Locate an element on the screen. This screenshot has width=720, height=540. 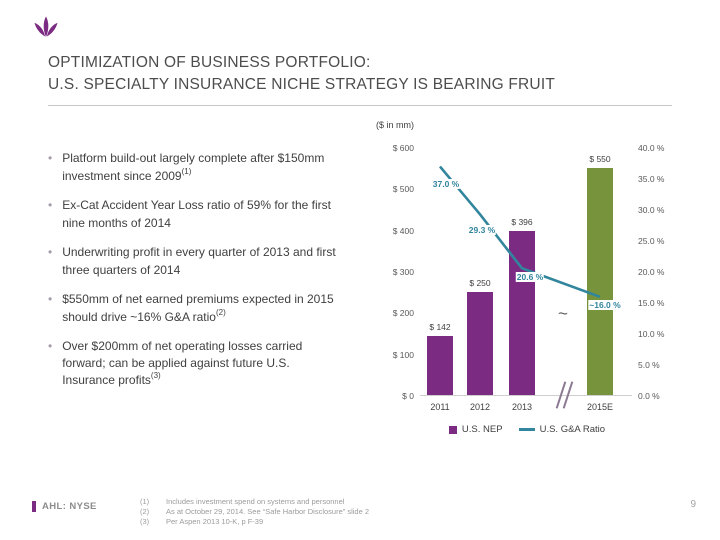
right-axis-tick: 40.0 % is located at coordinates (651, 148).